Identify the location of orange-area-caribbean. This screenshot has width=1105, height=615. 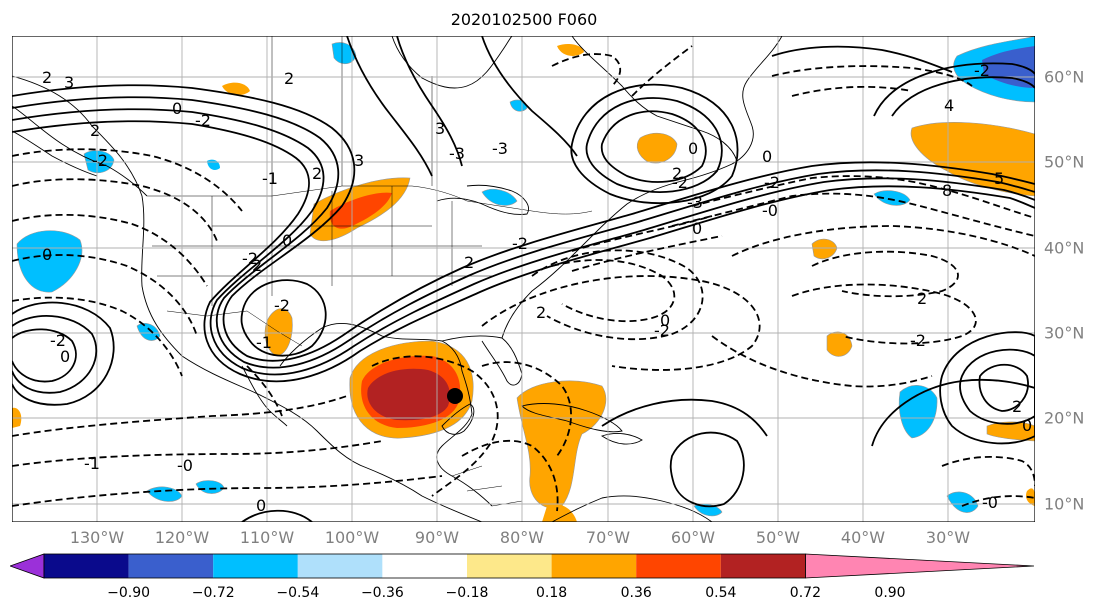
(561, 444).